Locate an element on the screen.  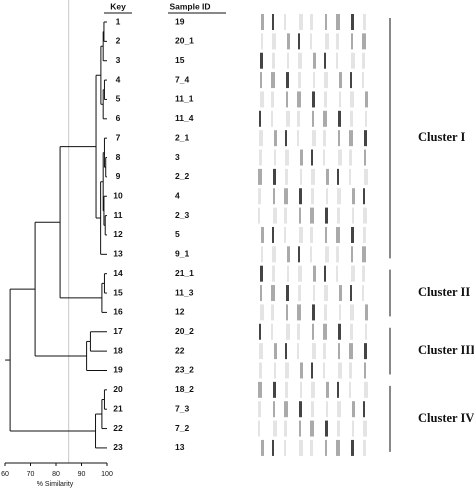
sample-id: 15 is located at coordinates (180, 60).